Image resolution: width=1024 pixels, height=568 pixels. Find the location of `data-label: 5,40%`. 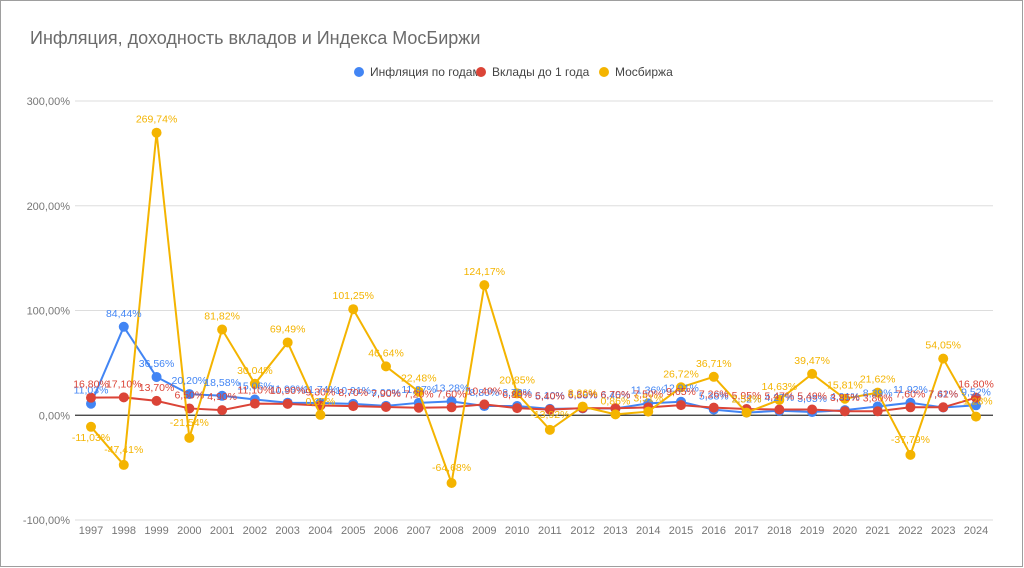

data-label: 5,40% is located at coordinates (550, 397).